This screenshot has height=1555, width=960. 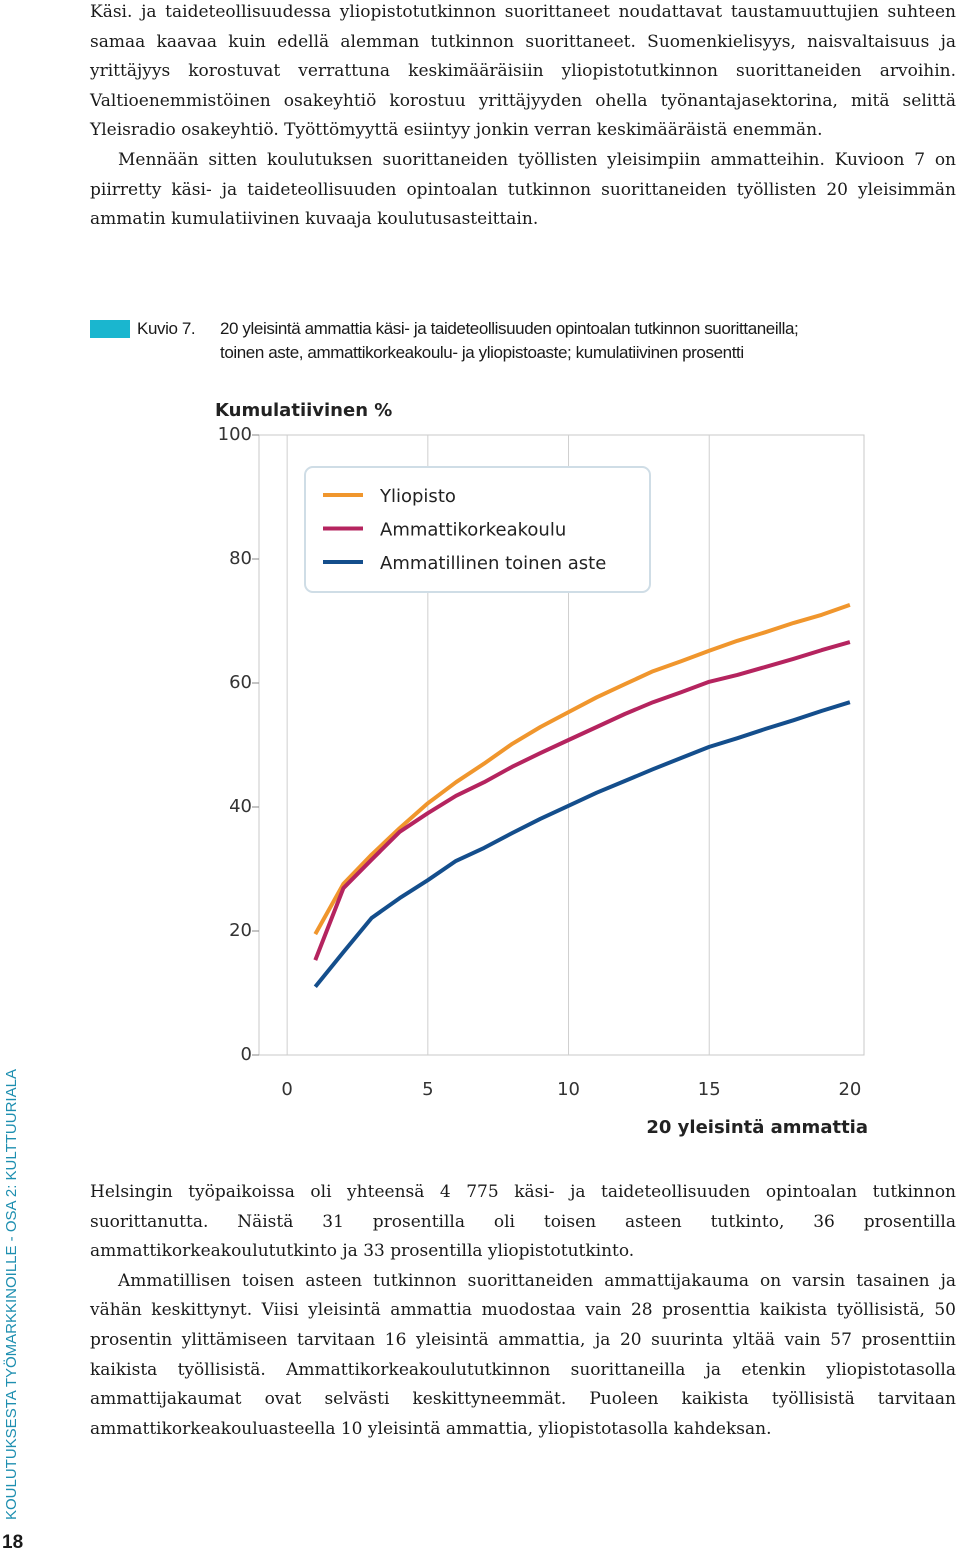 What do you see at coordinates (166, 328) in the screenshot?
I see `figure-label: Kuvio 7.` at bounding box center [166, 328].